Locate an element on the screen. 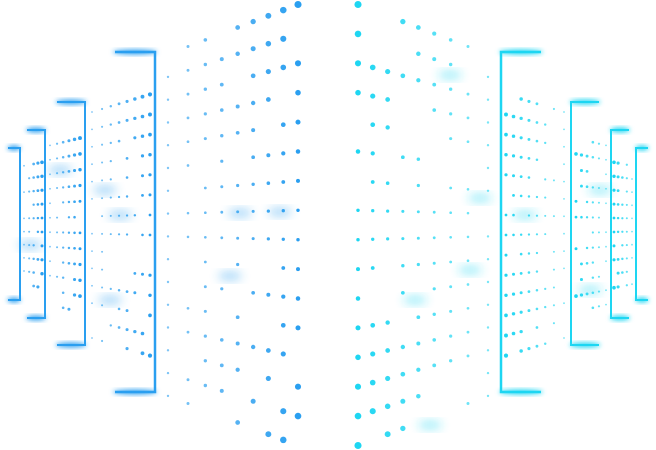 Image resolution: width=656 pixels, height=450 pixels. bracket is located at coordinates (520, 222).